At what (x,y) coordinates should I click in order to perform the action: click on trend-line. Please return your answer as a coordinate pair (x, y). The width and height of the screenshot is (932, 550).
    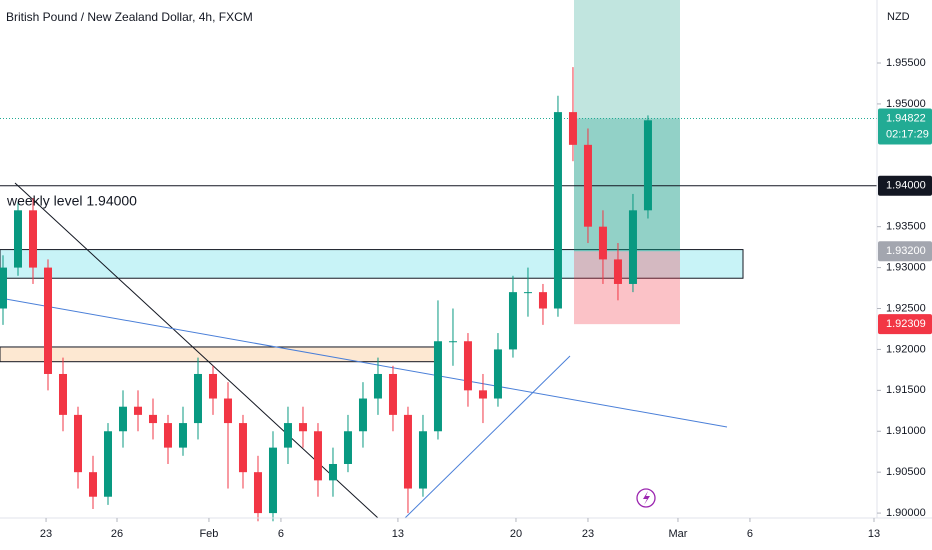
    Looking at the image, I should click on (487, 437).